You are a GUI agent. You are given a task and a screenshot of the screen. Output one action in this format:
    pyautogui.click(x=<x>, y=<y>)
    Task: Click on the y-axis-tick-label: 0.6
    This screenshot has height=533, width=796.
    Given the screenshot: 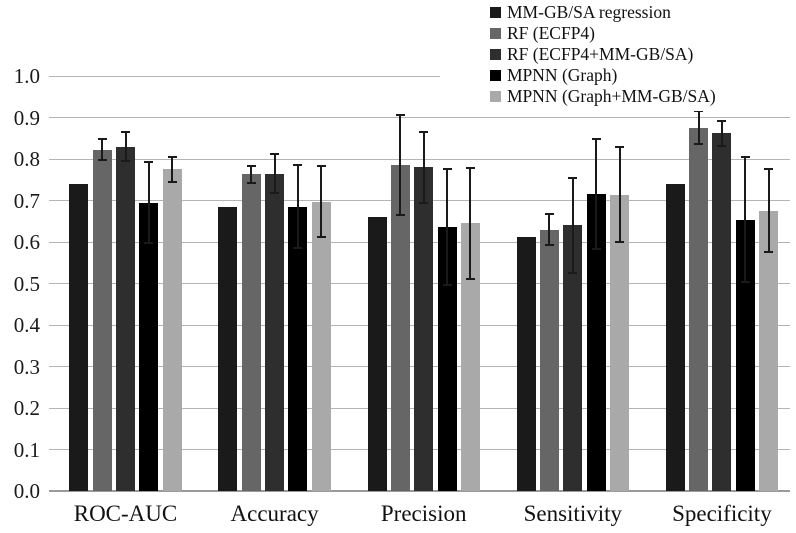 What is the action you would take?
    pyautogui.click(x=26, y=242)
    